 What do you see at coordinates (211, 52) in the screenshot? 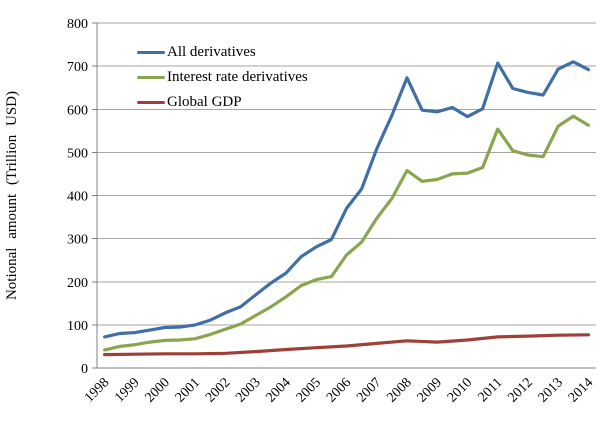
I see `legend-label: All derivatives` at bounding box center [211, 52].